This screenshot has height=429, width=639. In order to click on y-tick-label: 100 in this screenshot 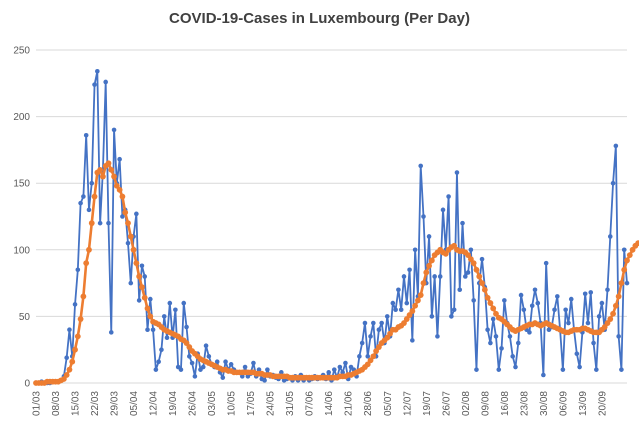, I will do `click(21, 250)`.